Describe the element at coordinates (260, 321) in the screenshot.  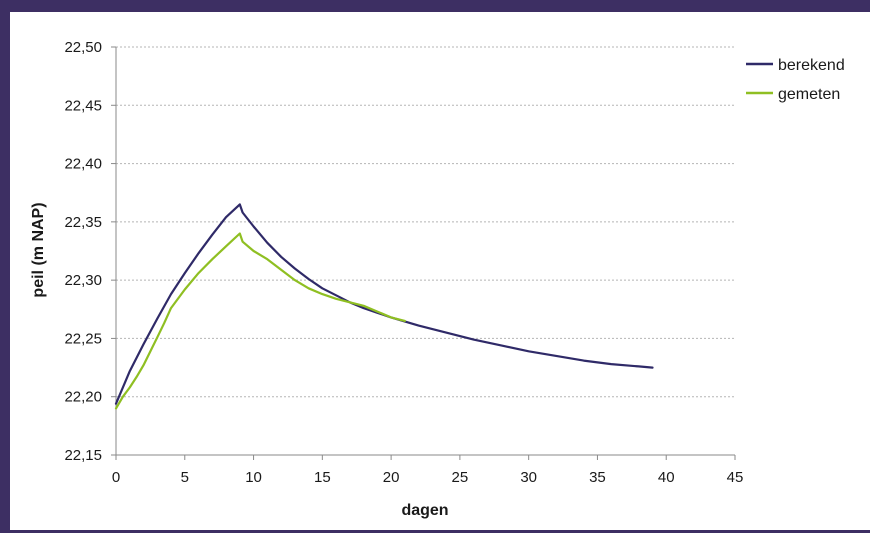
I see `series-line-gemeten` at that location.